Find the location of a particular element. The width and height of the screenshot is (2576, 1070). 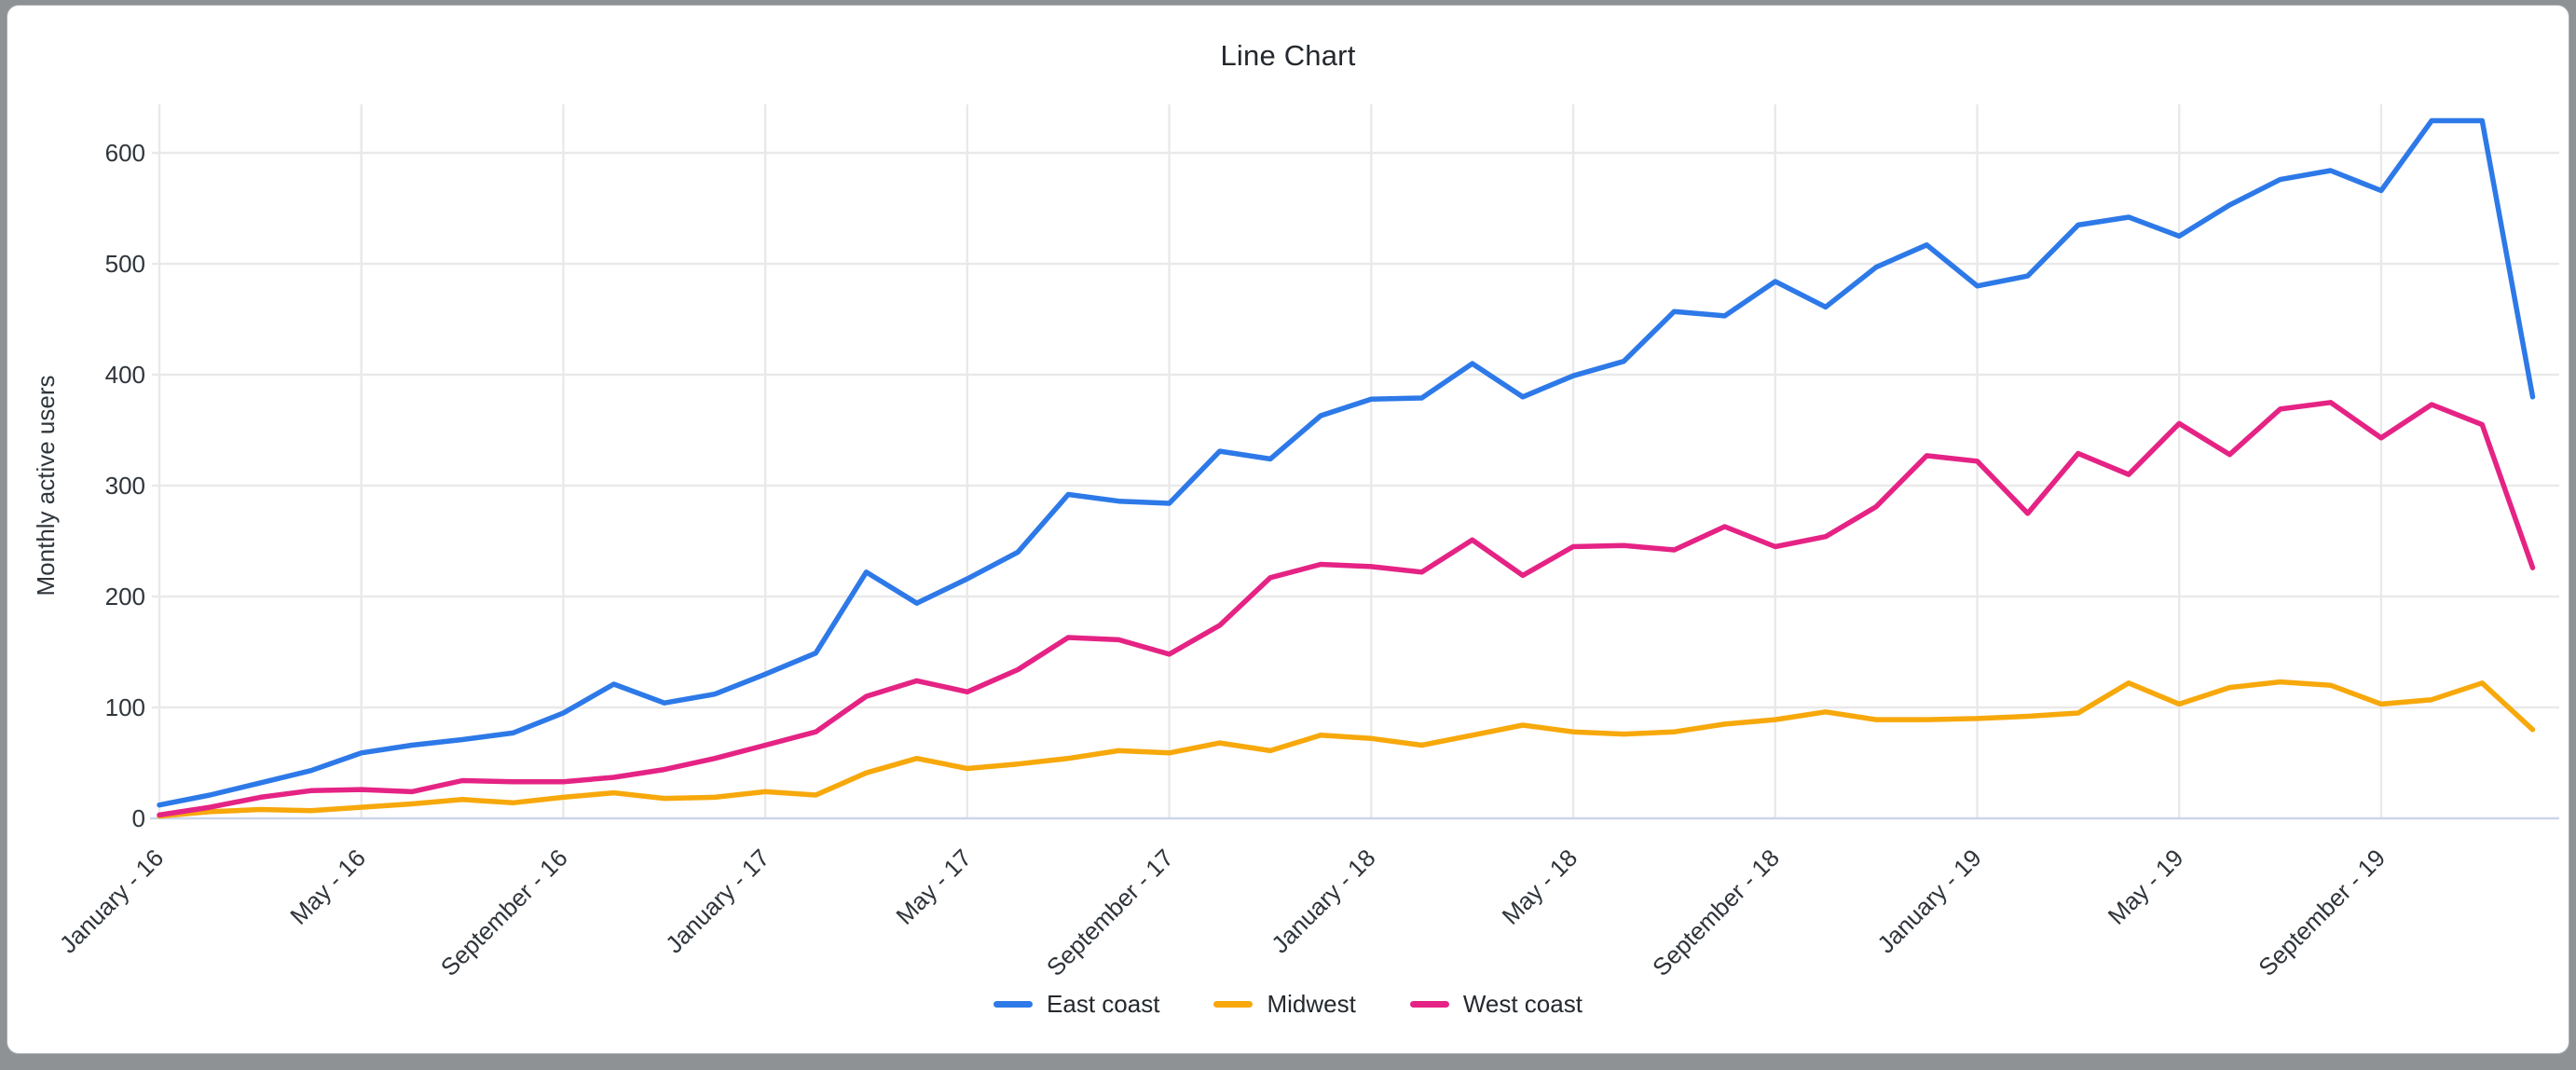

series-line-midwest is located at coordinates (1346, 749).